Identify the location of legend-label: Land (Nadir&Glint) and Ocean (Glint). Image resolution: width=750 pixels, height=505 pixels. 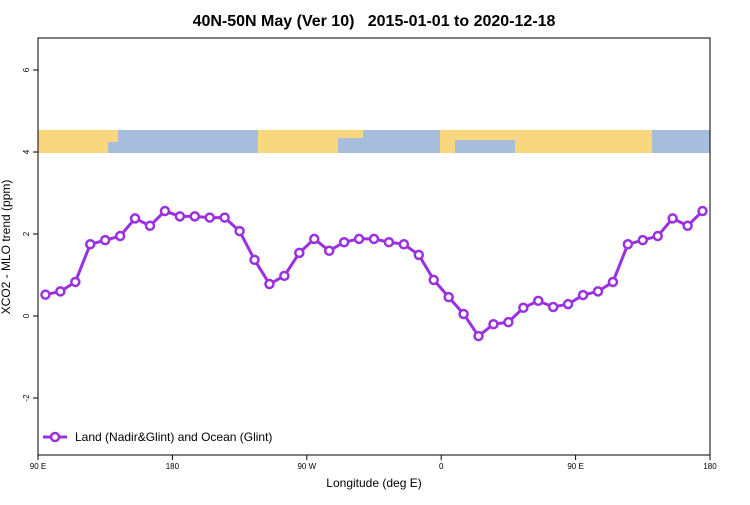
(173, 437).